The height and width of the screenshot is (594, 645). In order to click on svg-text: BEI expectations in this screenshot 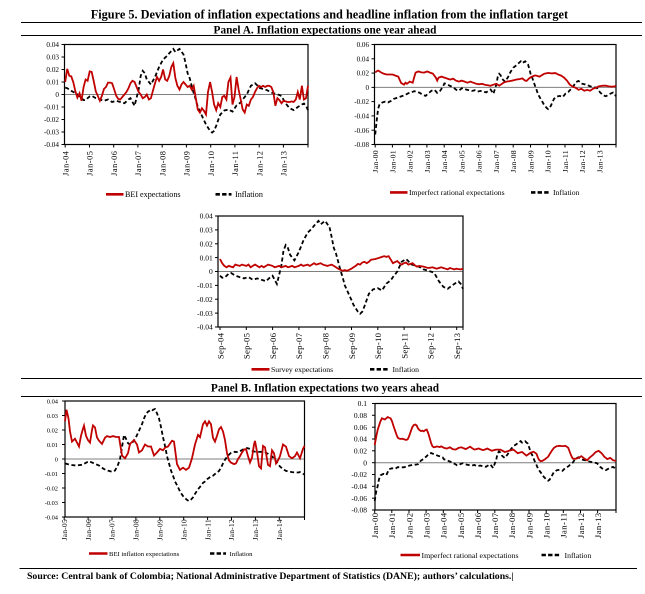, I will do `click(153, 194)`.